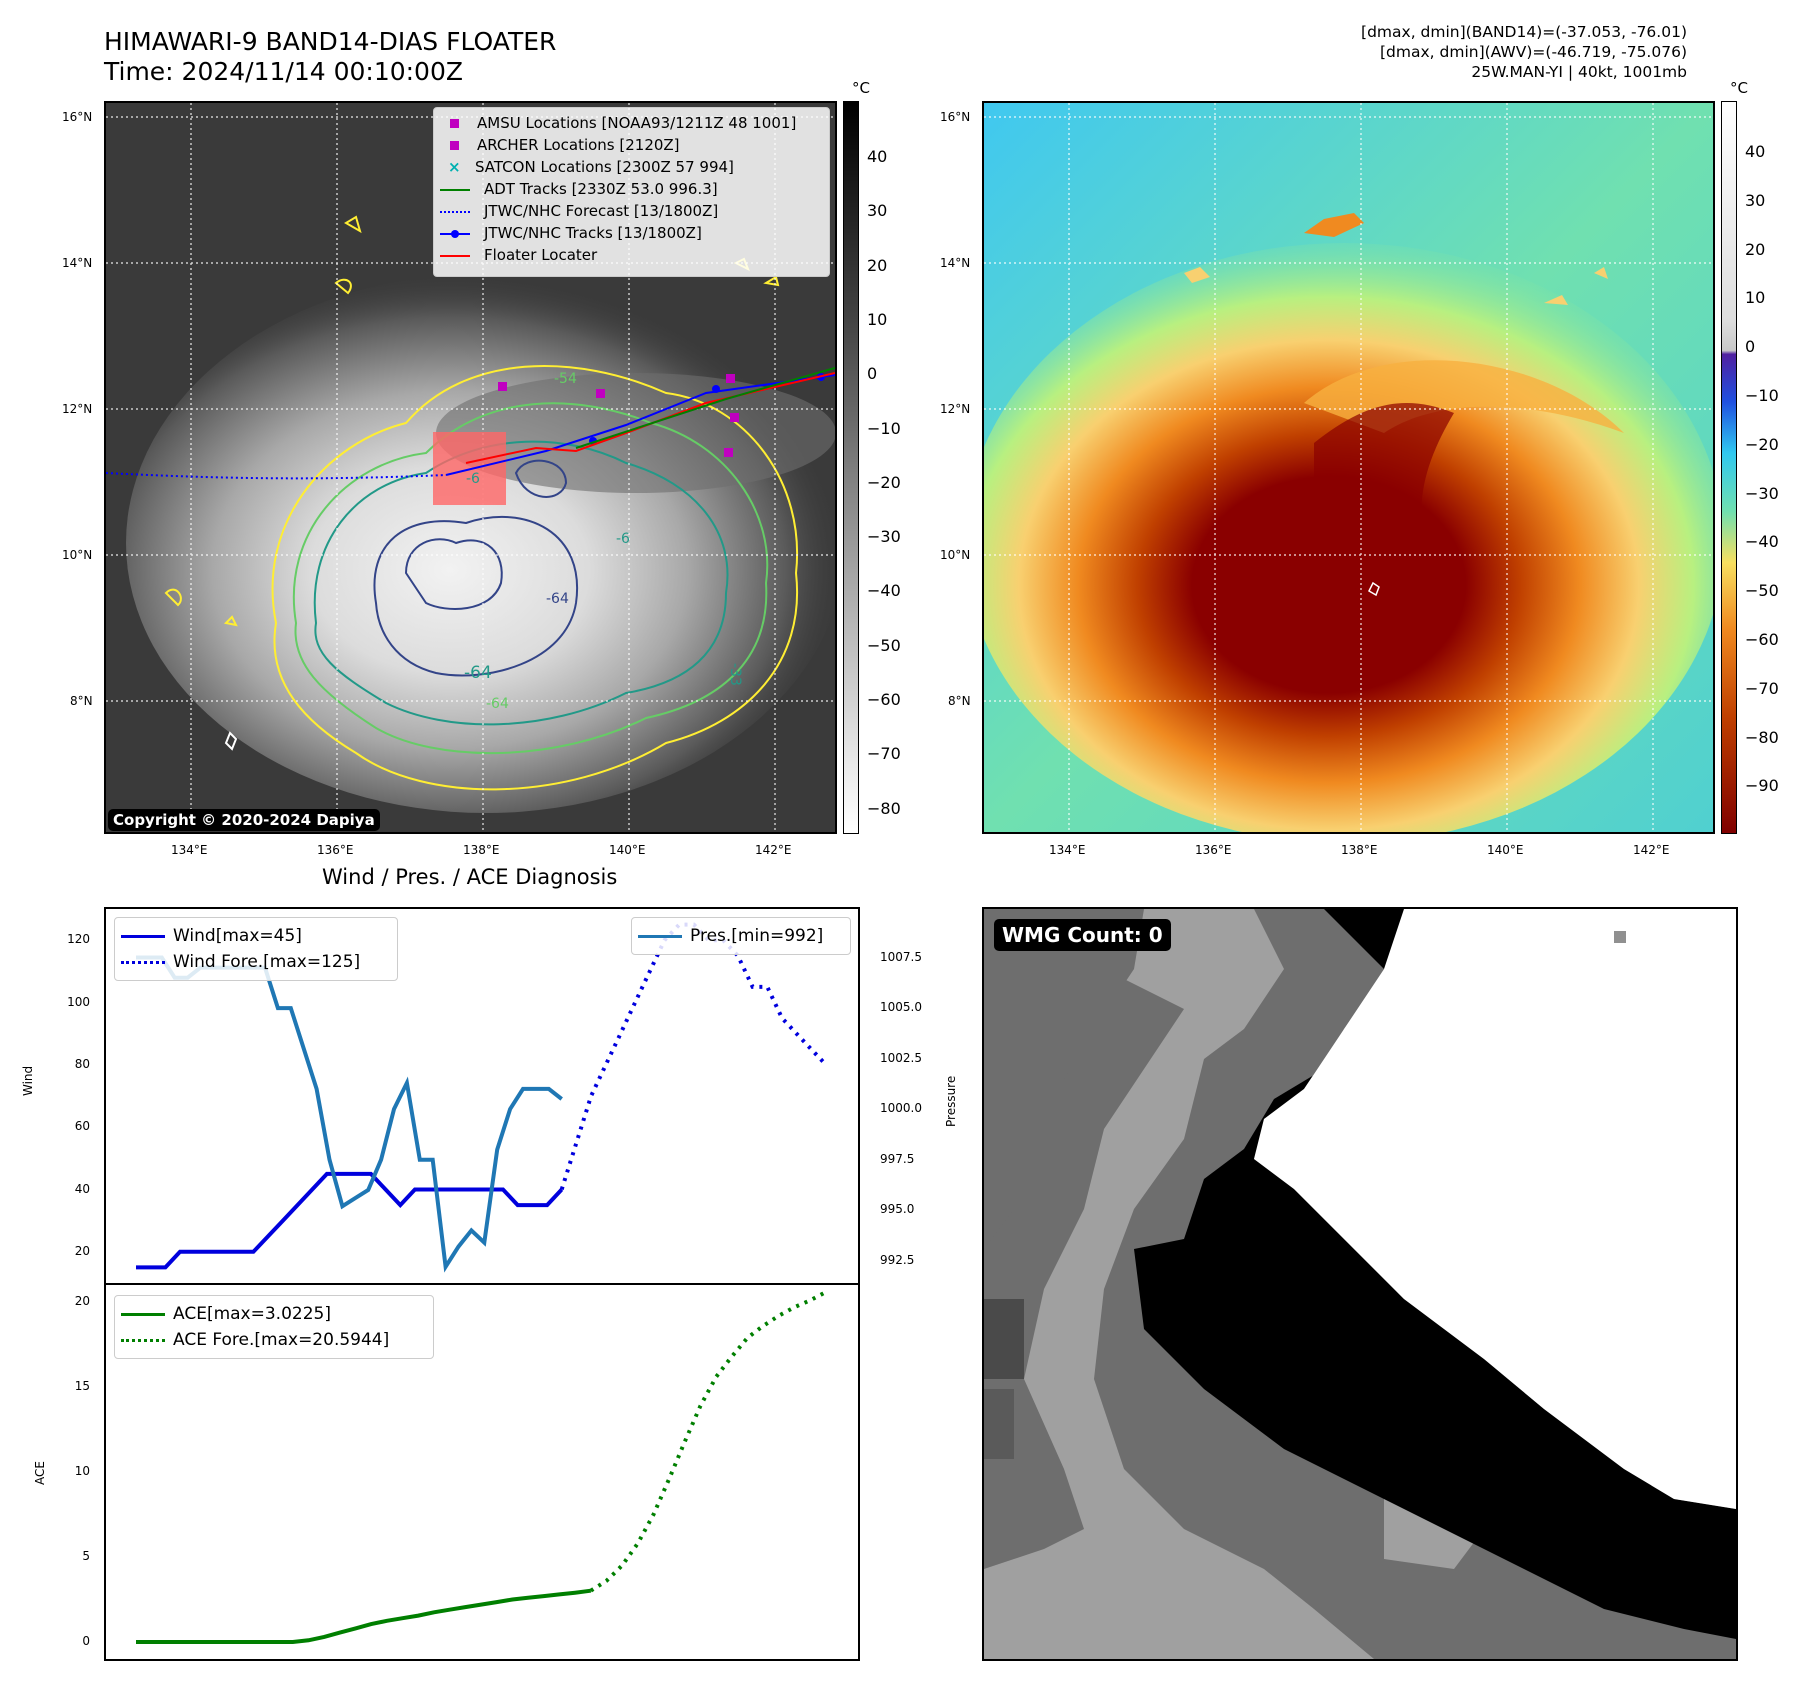  Describe the element at coordinates (872, 374) in the screenshot. I see `left-colorbar-tick-4: 0` at that location.